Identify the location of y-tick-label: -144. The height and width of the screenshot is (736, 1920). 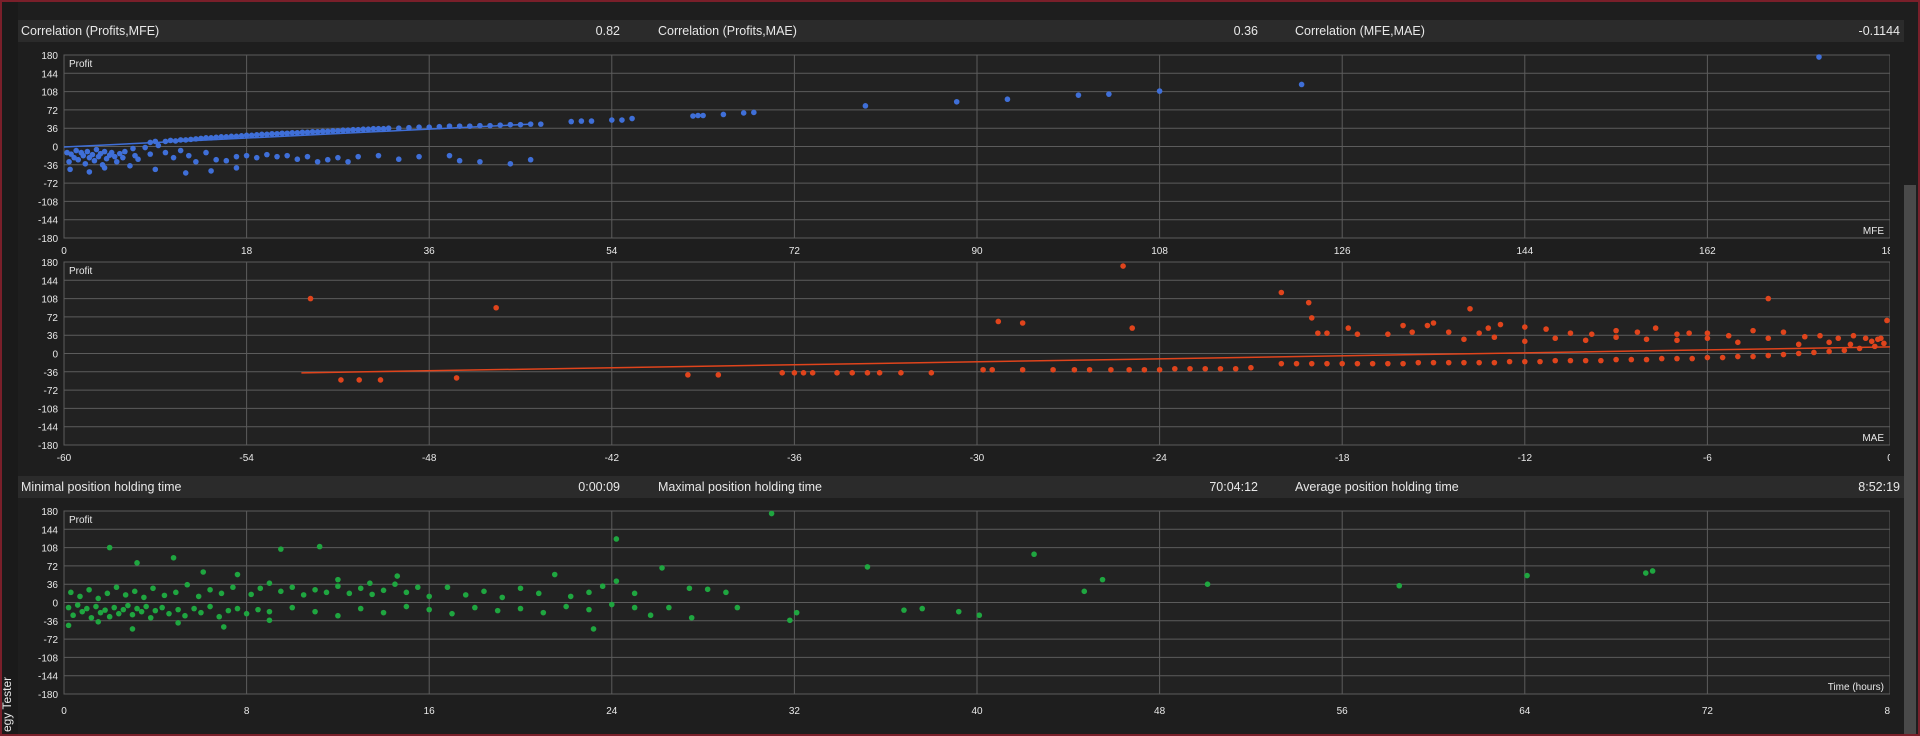
(48, 677).